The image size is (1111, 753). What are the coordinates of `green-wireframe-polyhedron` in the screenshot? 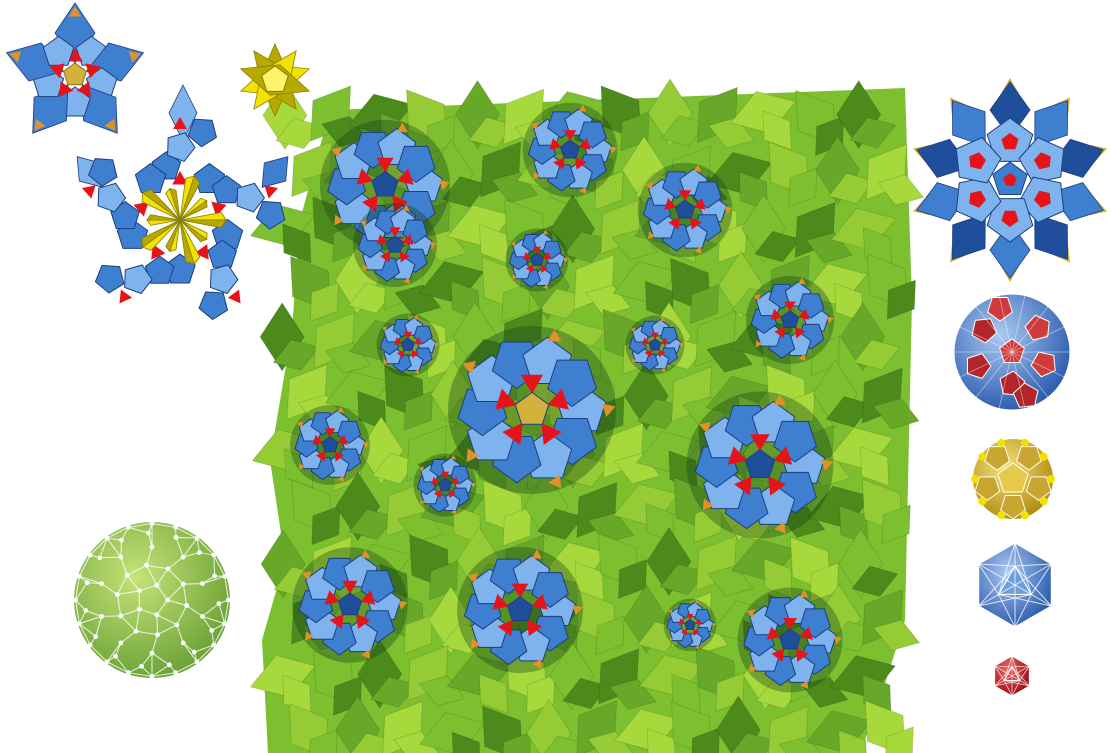 It's located at (152, 600).